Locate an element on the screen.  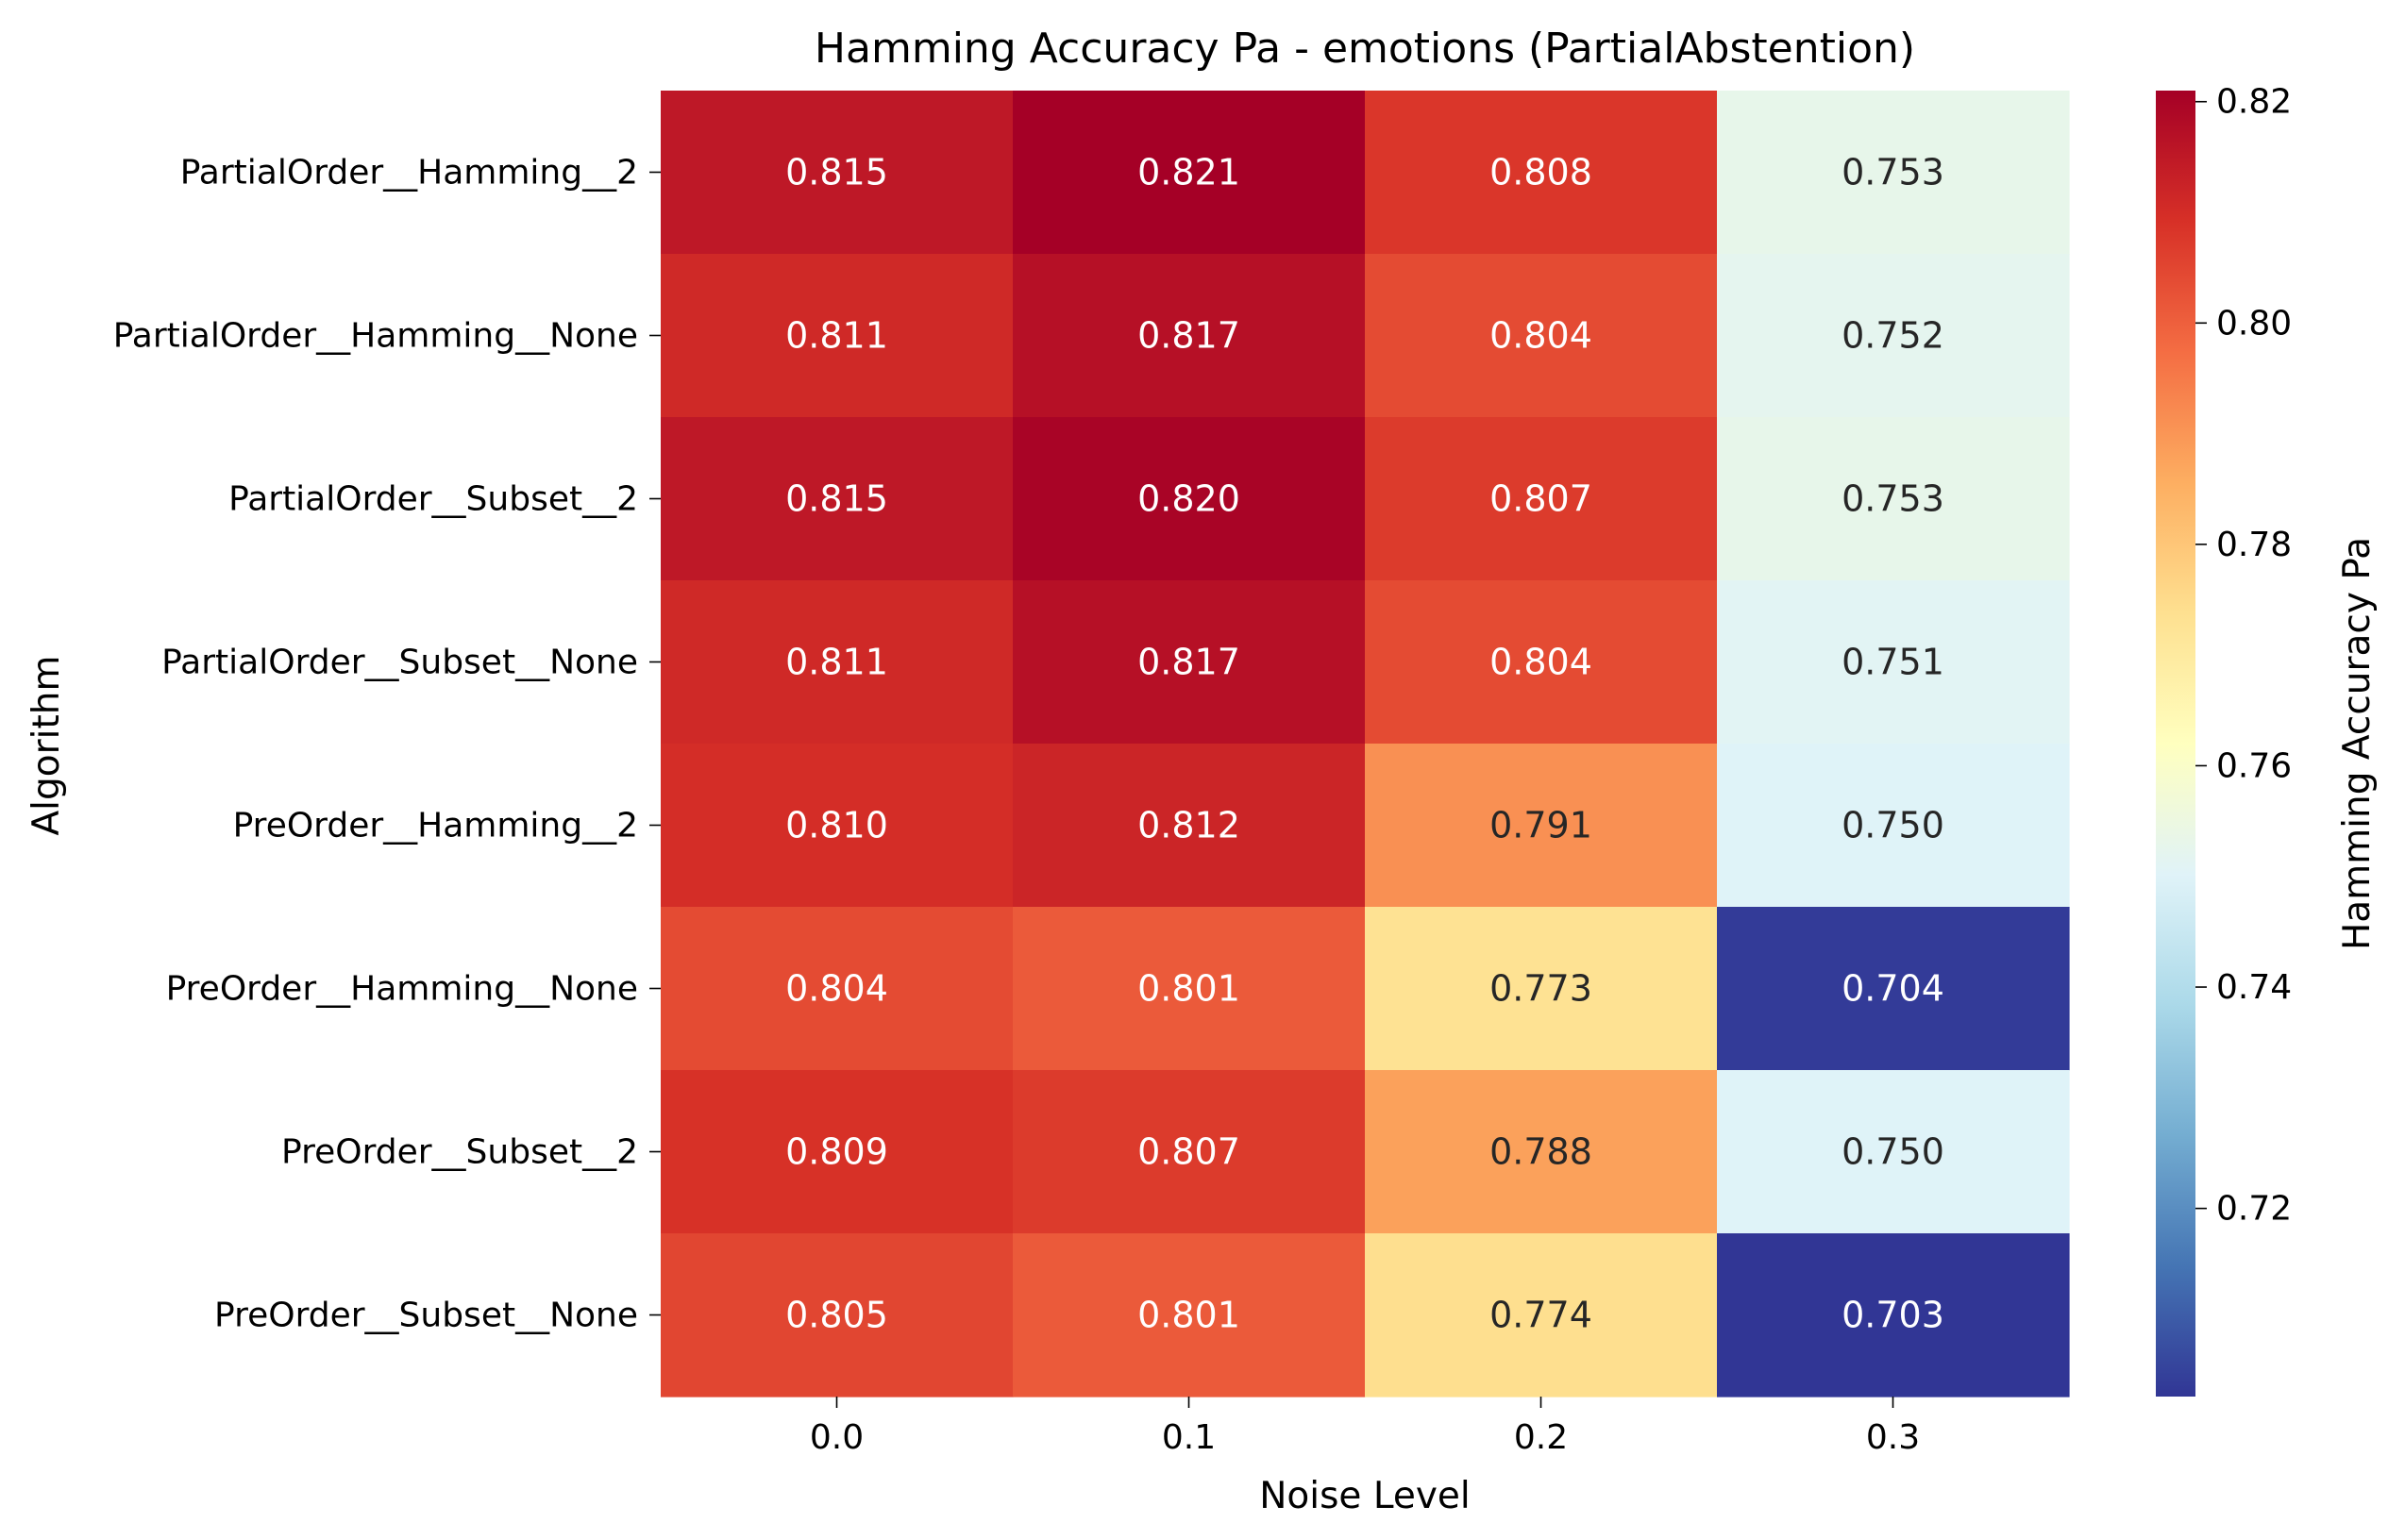
heatmap-cell-r2-c1 is located at coordinates (1189, 499).